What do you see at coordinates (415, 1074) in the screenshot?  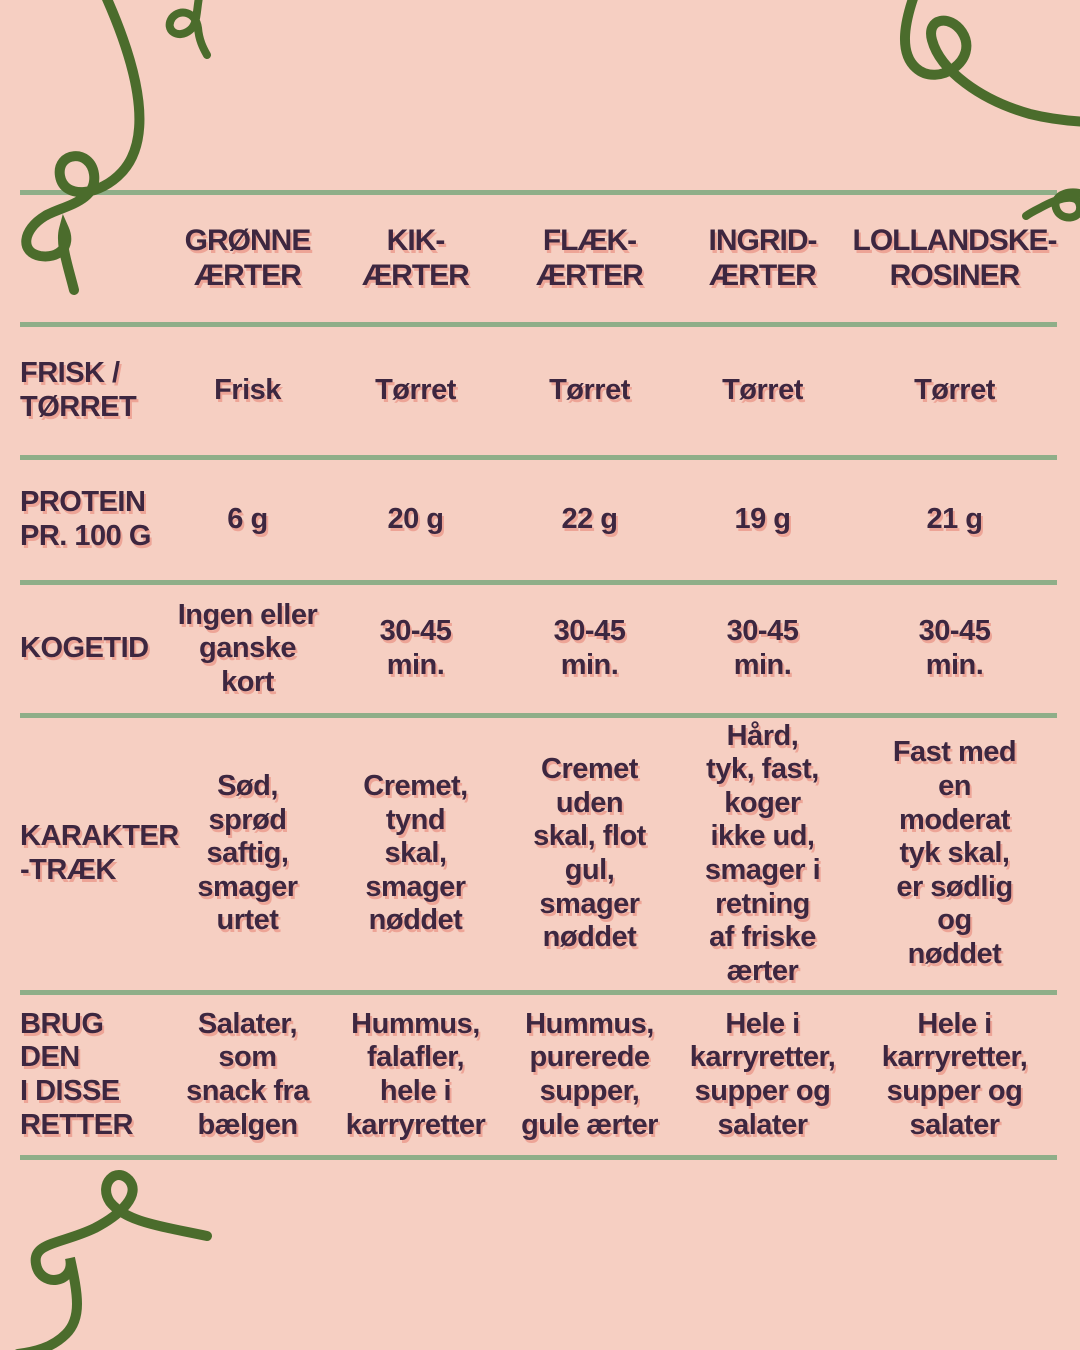 I see `table-cell: Hummus, falafler, hele i karryretter` at bounding box center [415, 1074].